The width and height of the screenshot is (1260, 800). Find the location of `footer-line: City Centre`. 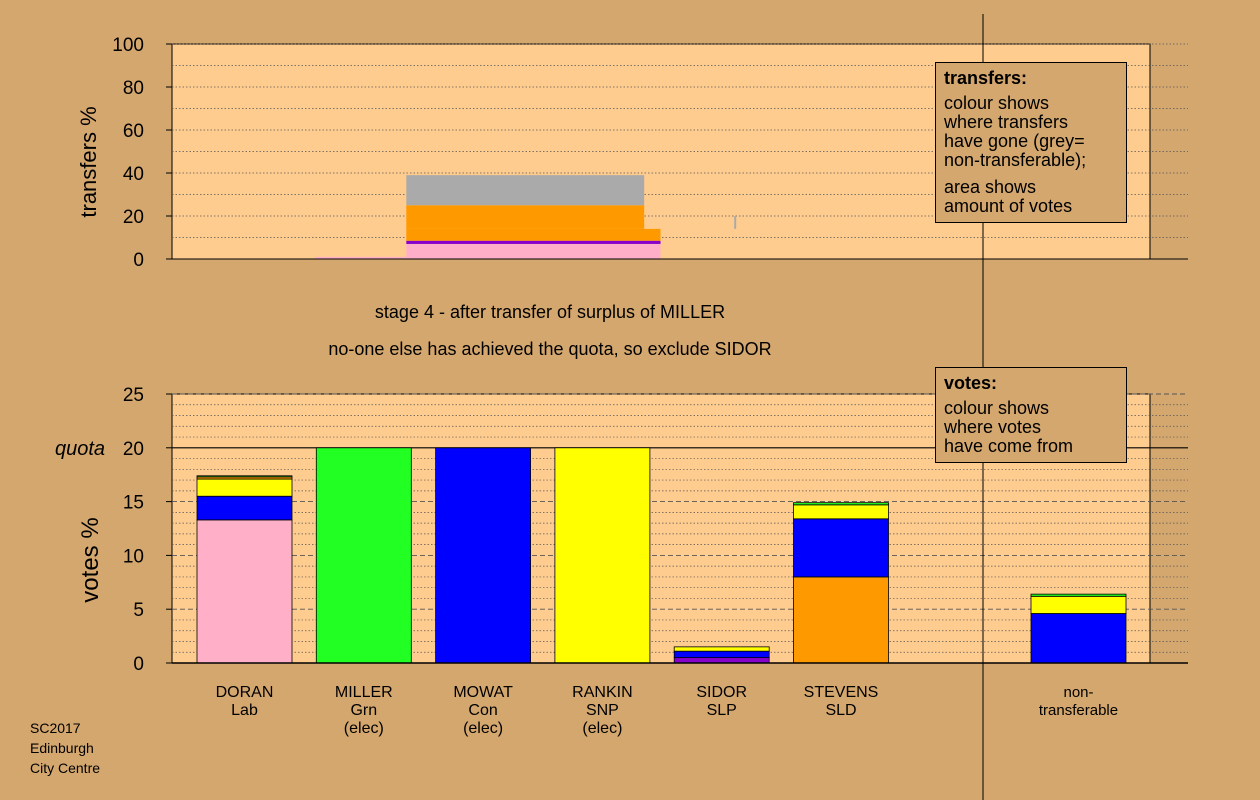

footer-line: City Centre is located at coordinates (65, 768).